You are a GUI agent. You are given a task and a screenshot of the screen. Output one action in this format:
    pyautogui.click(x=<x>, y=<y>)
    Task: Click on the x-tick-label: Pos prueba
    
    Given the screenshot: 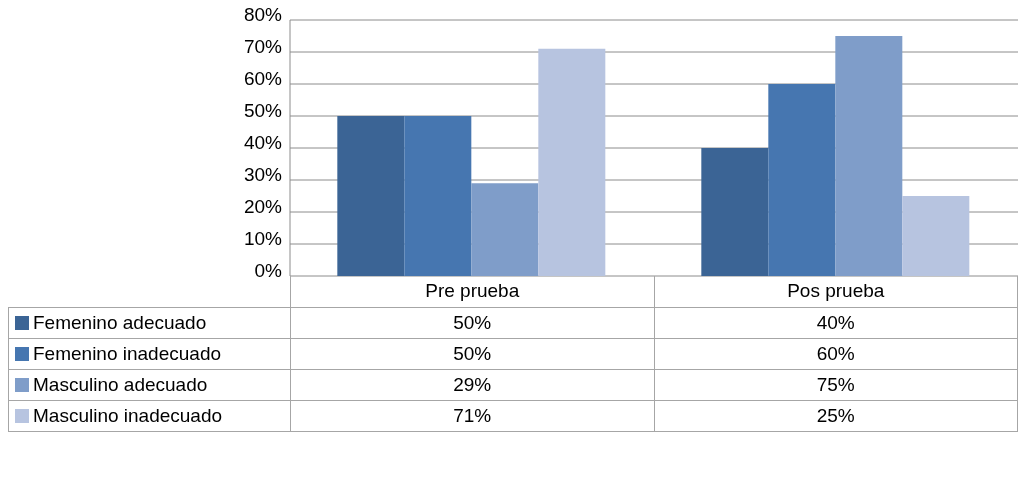 What is the action you would take?
    pyautogui.click(x=836, y=291)
    